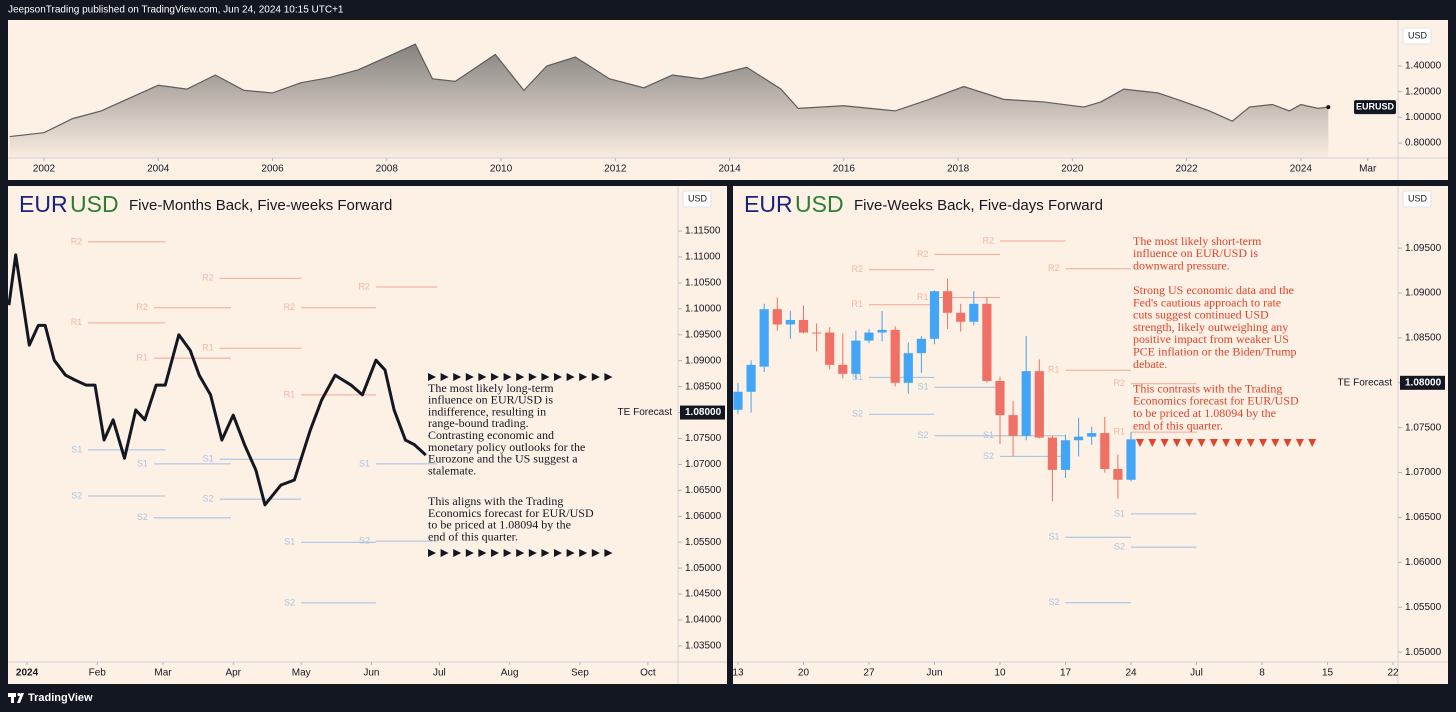 This screenshot has height=712, width=1456. What do you see at coordinates (1215, 351) in the screenshot?
I see `annotation-line: PCE inflation or the Biden/Trump` at bounding box center [1215, 351].